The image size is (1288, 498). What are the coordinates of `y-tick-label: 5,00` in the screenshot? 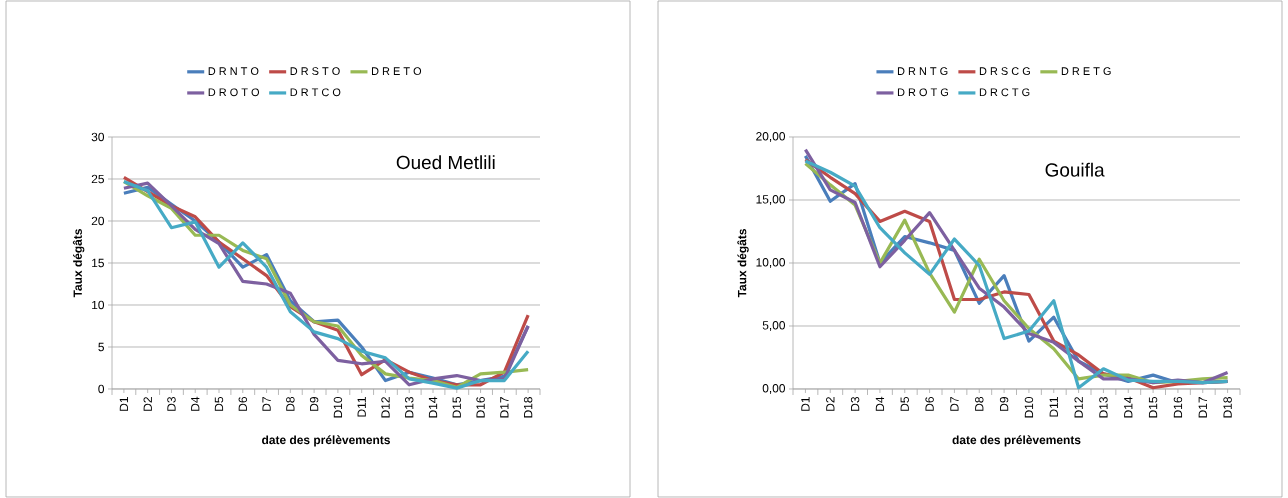 It's located at (774, 326).